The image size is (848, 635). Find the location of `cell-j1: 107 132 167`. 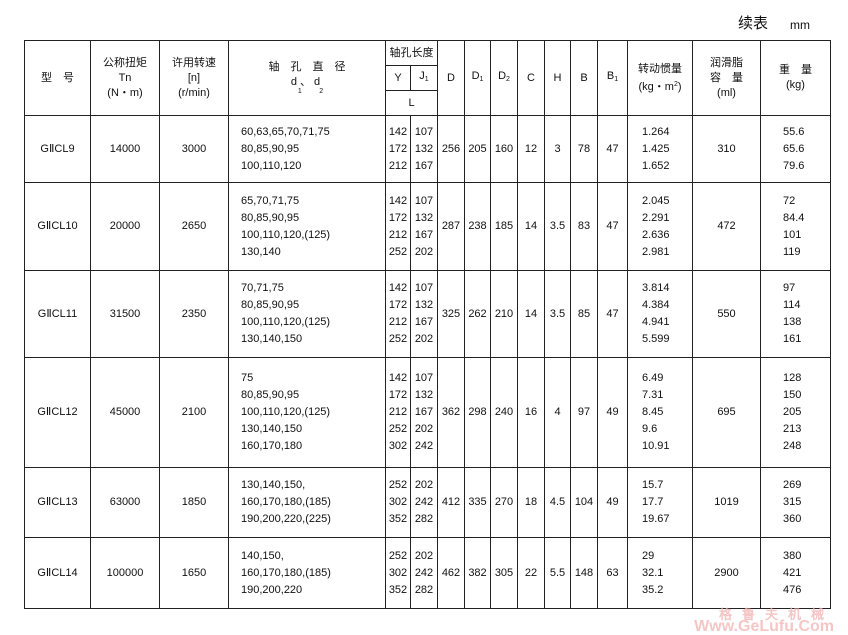

cell-j1: 107 132 167 is located at coordinates (424, 149).